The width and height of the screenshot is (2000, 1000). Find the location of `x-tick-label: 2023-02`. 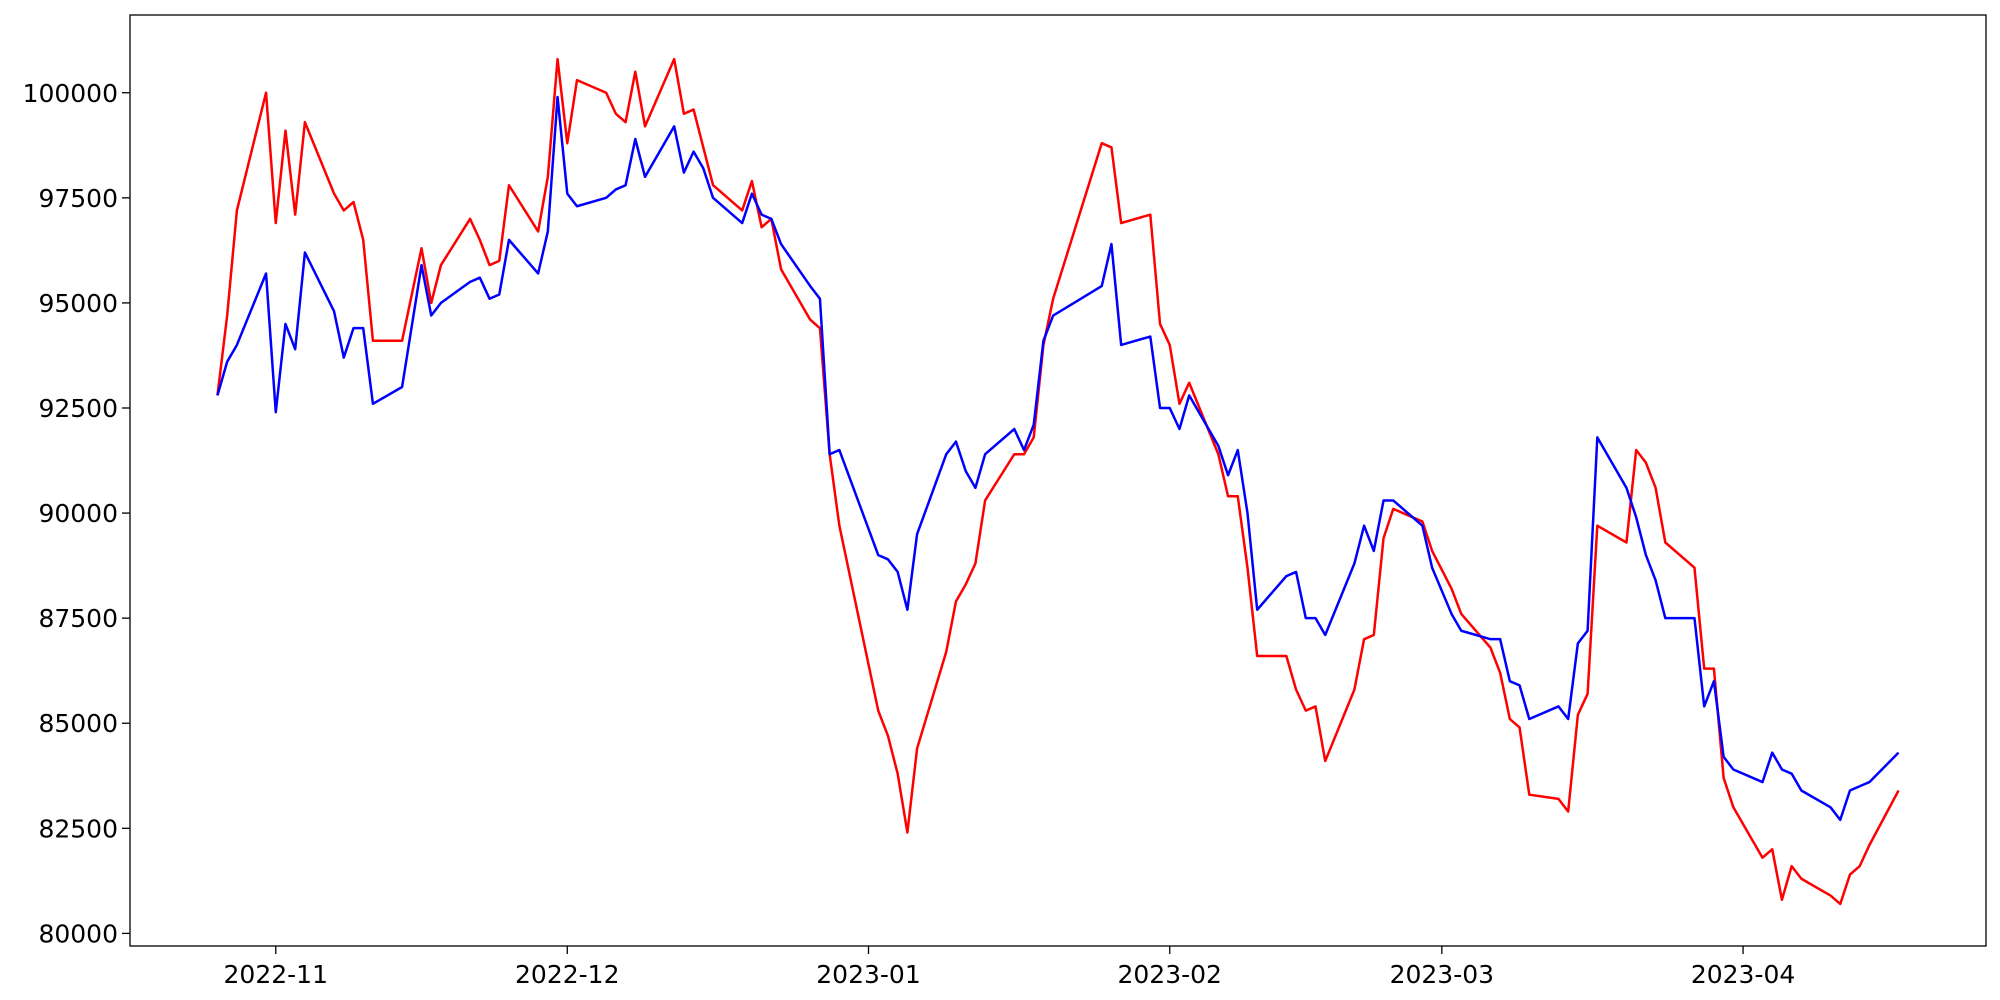

x-tick-label: 2023-02 is located at coordinates (1170, 974).